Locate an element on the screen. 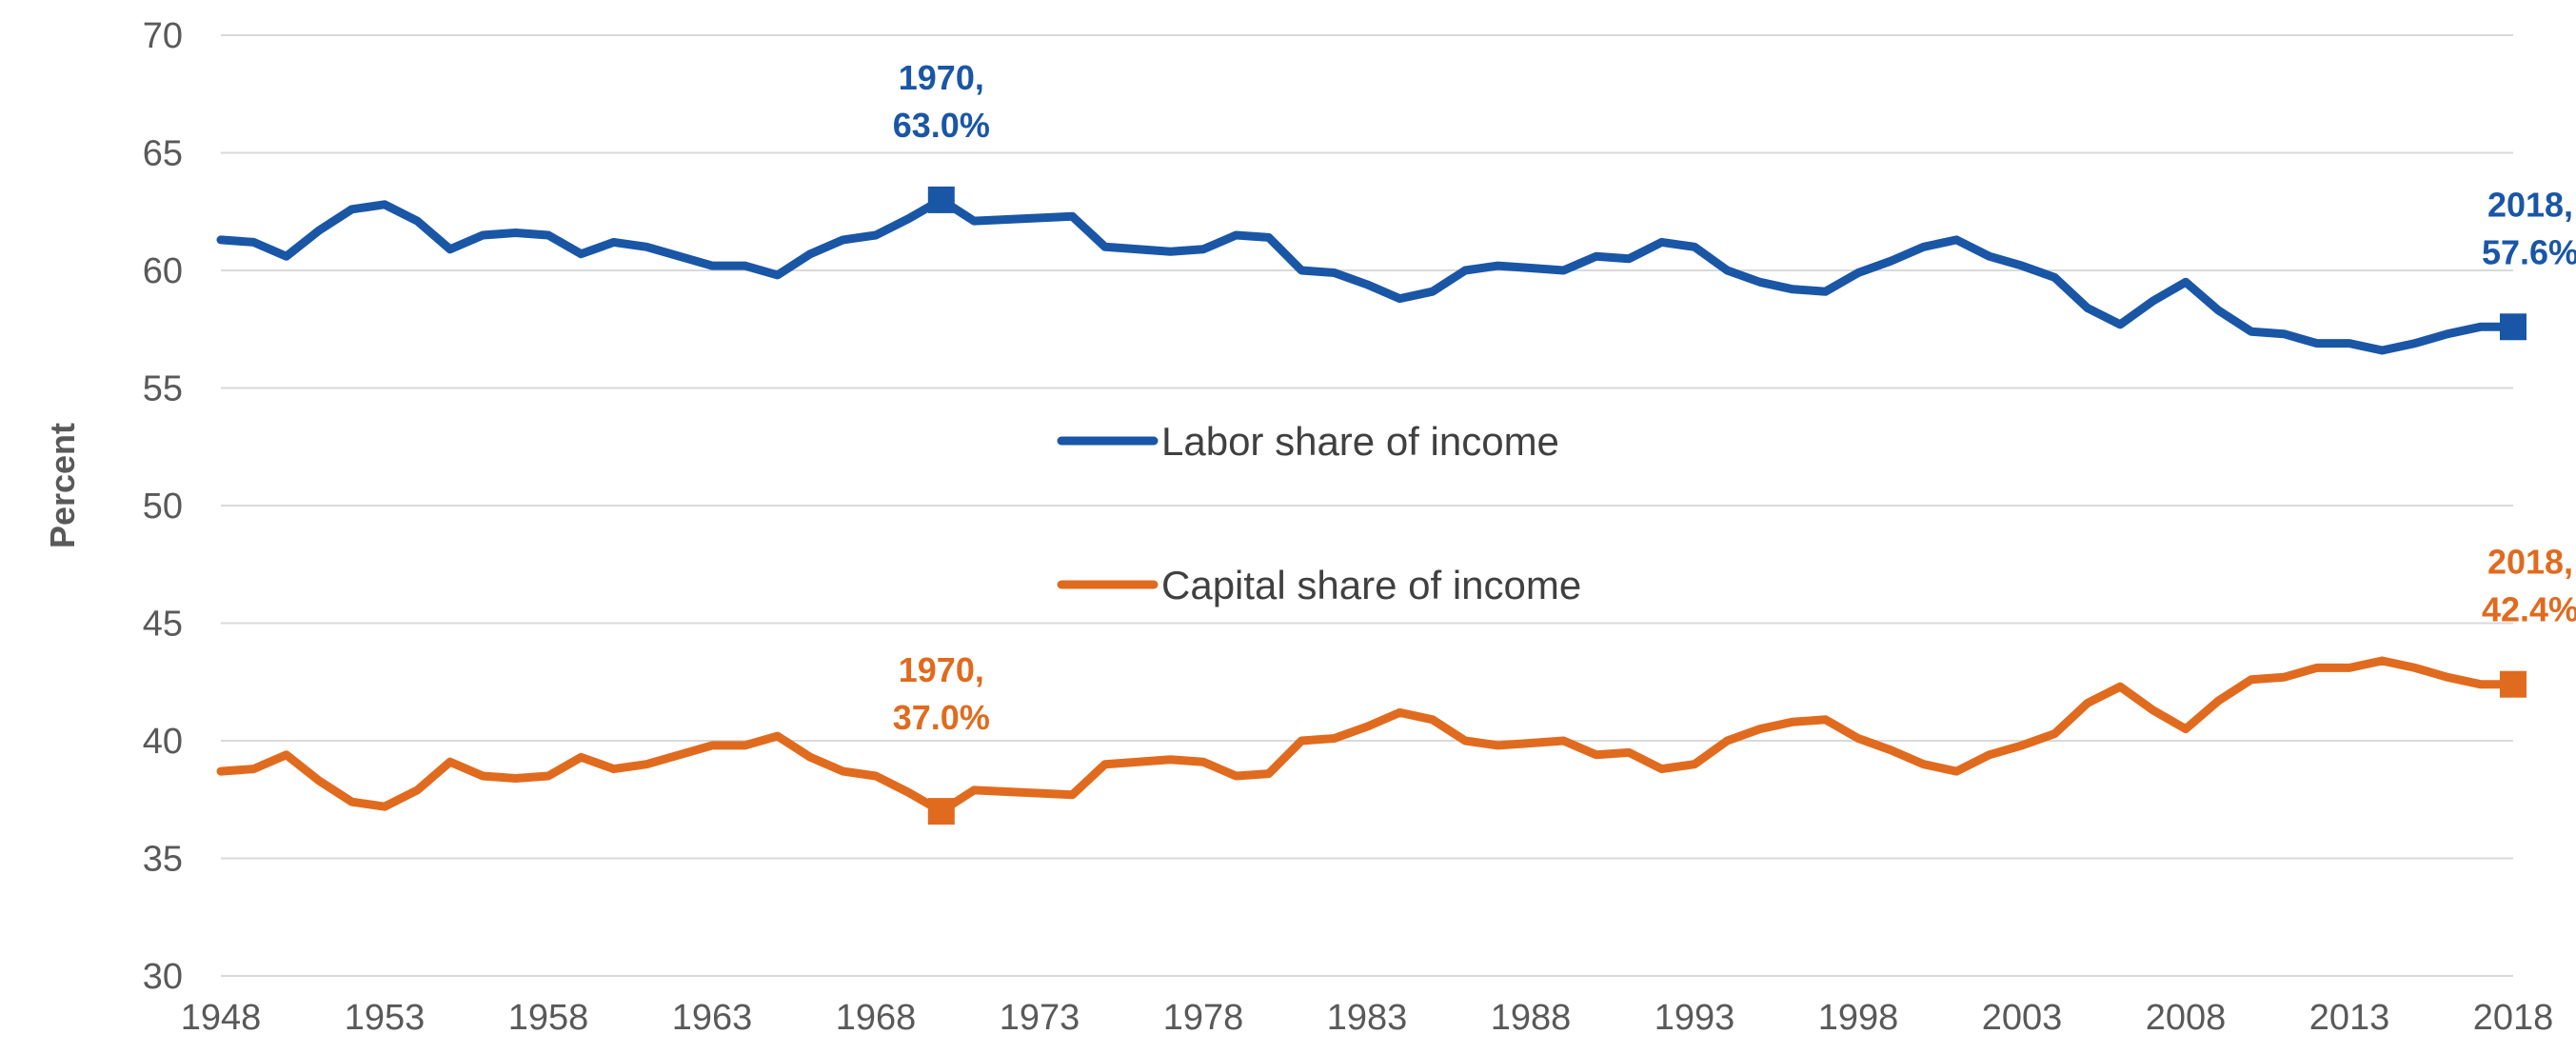 The width and height of the screenshot is (2576, 1054). y-tick-label: 65 is located at coordinates (163, 154).